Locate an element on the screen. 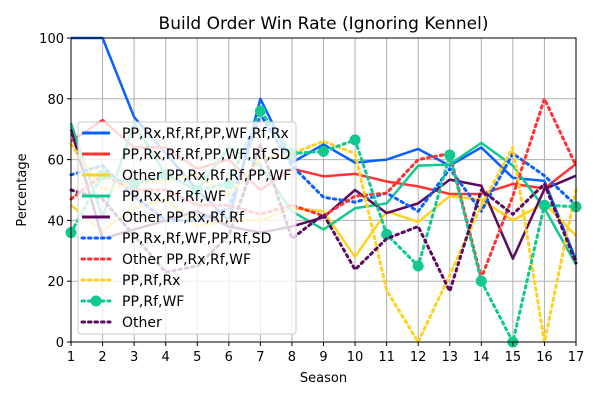 This screenshot has height=400, width=600. x-tick-label: 11 is located at coordinates (386, 357).